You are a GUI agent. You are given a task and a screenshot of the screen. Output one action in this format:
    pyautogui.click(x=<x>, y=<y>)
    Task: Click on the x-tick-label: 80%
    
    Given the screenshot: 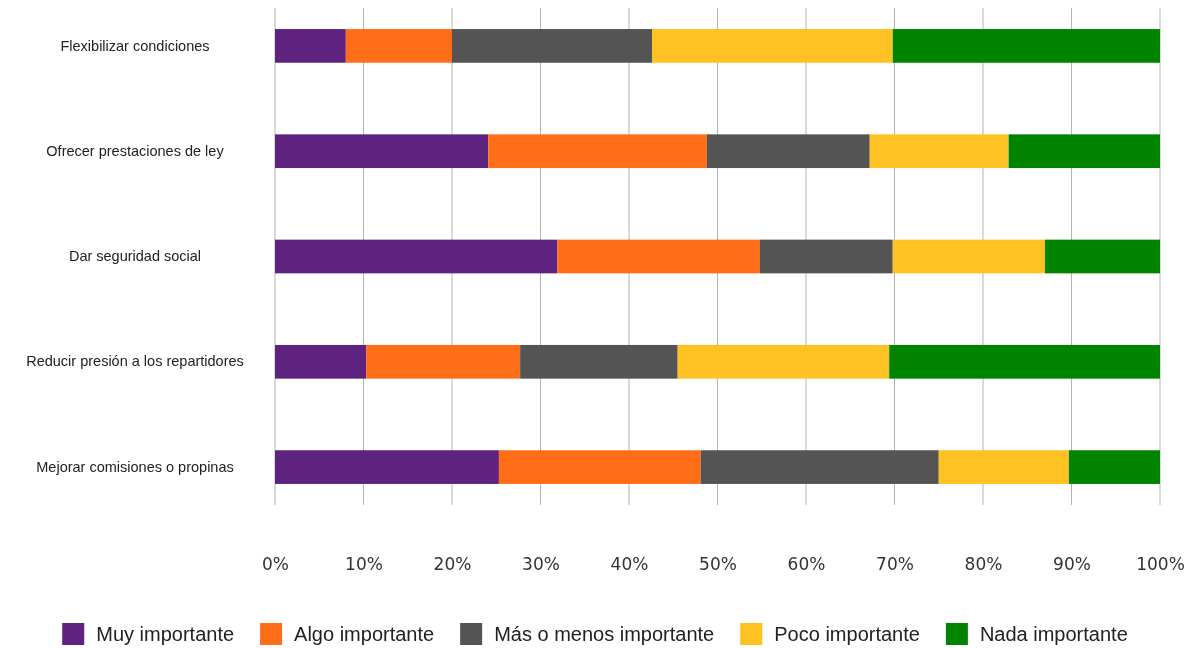 What is the action you would take?
    pyautogui.click(x=983, y=564)
    